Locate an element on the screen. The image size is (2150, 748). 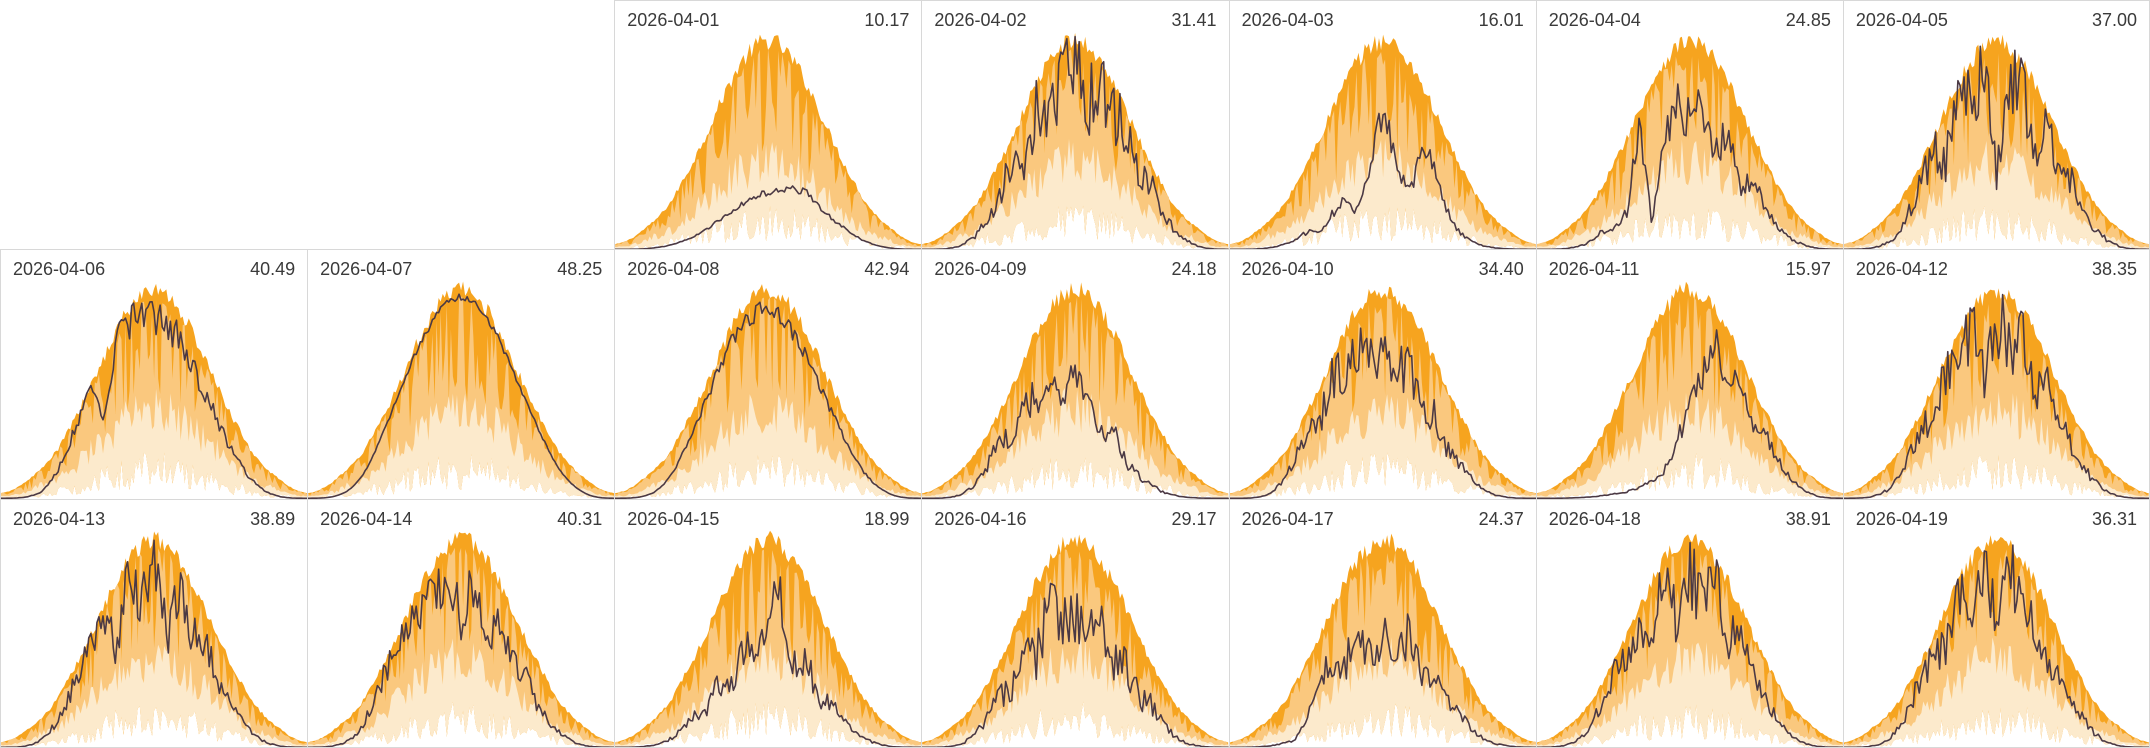
day-cell: 2026-04-15 18.99 is located at coordinates (768, 623).